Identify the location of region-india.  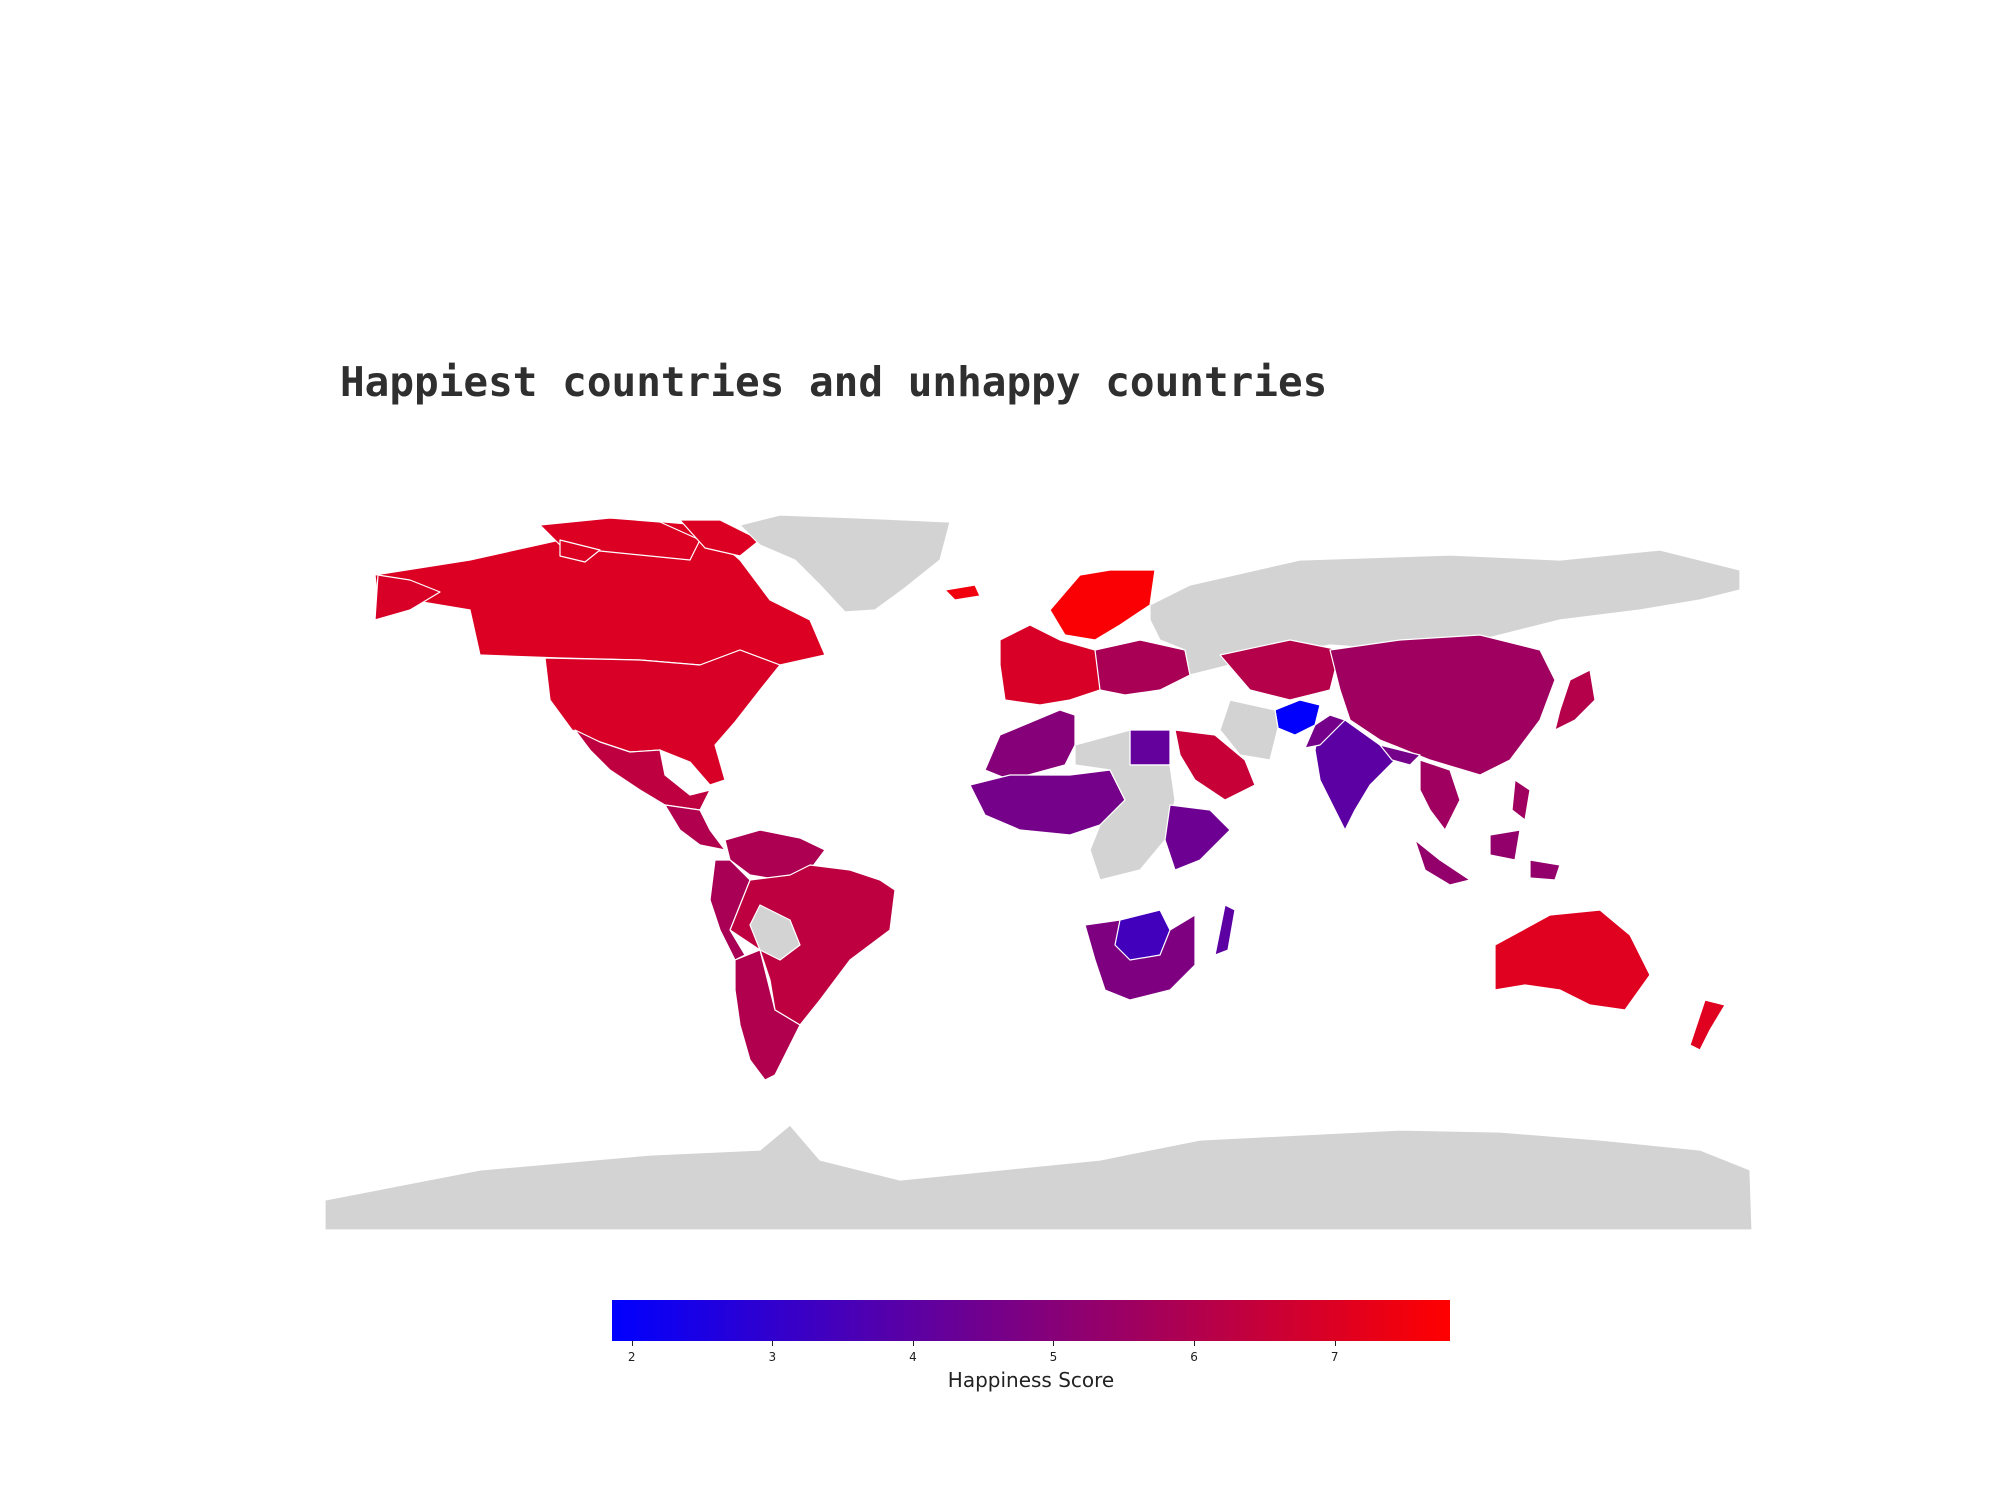
(1355, 775).